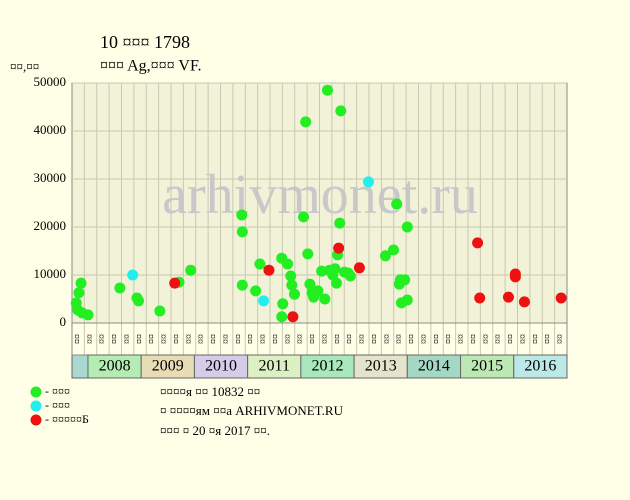  I want to click on y-axis-label: ¤¤,¤¤, so click(24, 66).